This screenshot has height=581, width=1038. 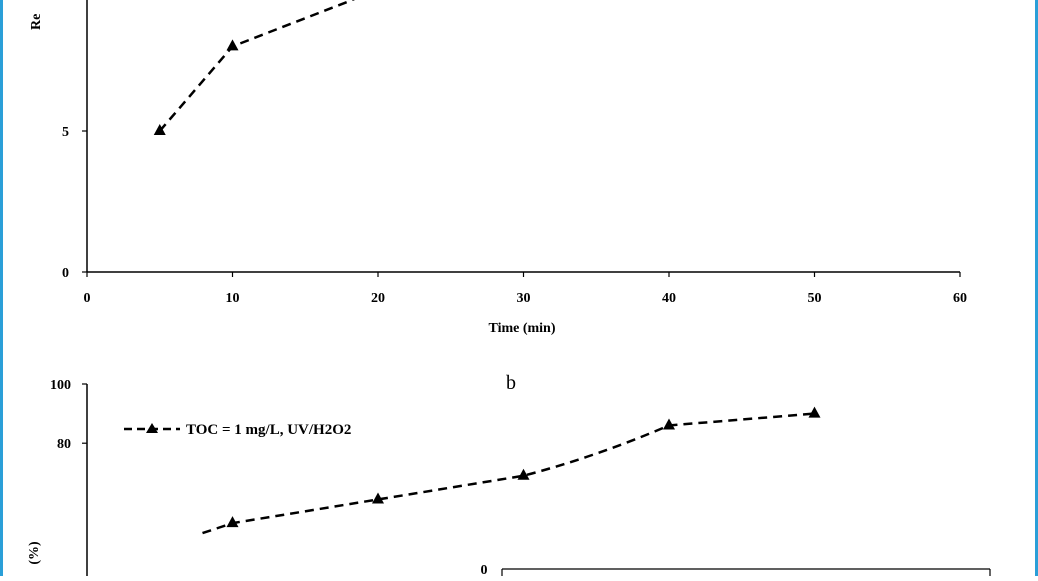 I want to click on chart-a-x-tick-label: 30, so click(x=524, y=298).